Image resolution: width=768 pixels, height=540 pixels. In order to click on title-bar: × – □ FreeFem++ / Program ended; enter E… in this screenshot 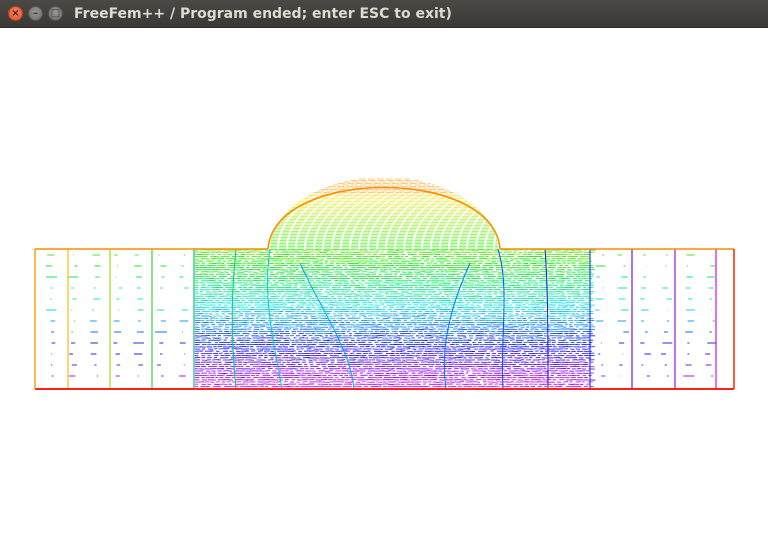, I will do `click(384, 14)`.